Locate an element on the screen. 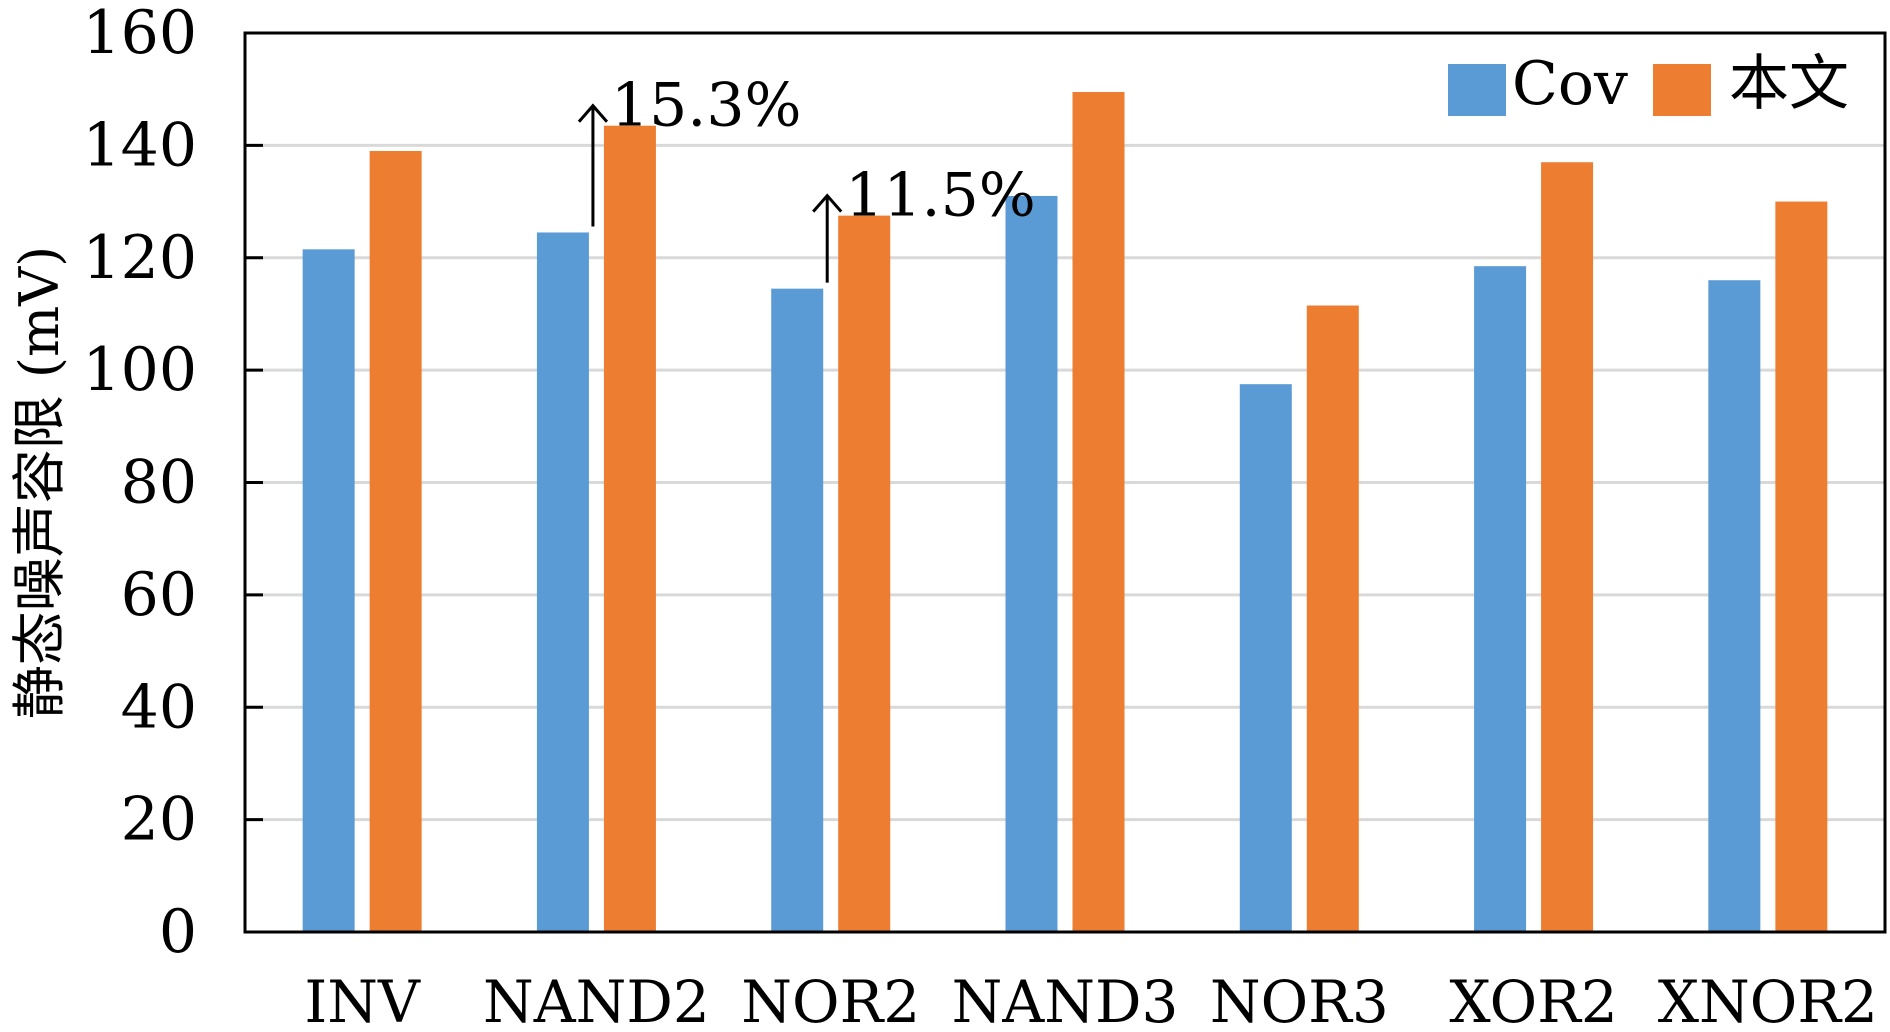 Image resolution: width=1890 pixels, height=1032 pixels. annotation-label: 11.5% is located at coordinates (940, 196).